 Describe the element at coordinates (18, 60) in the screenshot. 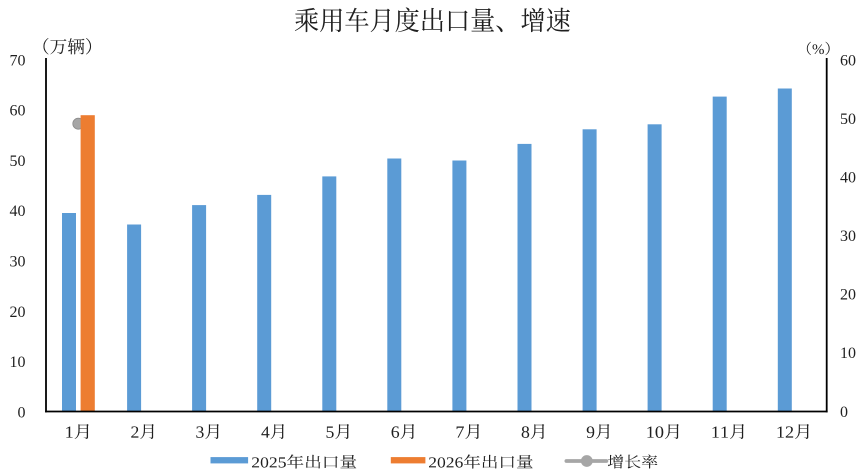

I see `svg-text: 70` at that location.